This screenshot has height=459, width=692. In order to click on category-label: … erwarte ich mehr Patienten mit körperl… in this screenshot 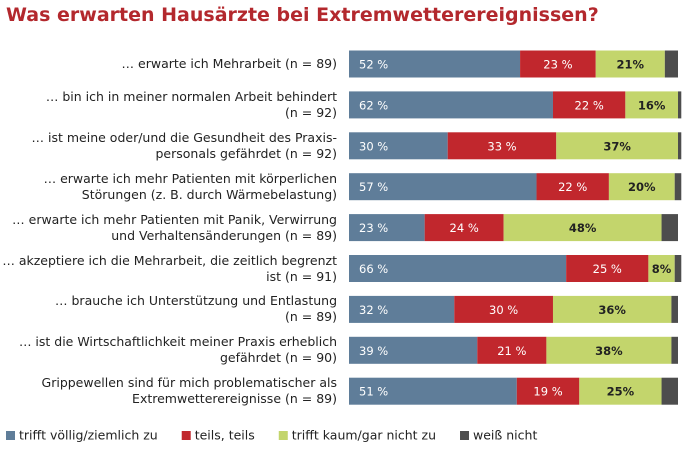, I will do `click(190, 186)`.